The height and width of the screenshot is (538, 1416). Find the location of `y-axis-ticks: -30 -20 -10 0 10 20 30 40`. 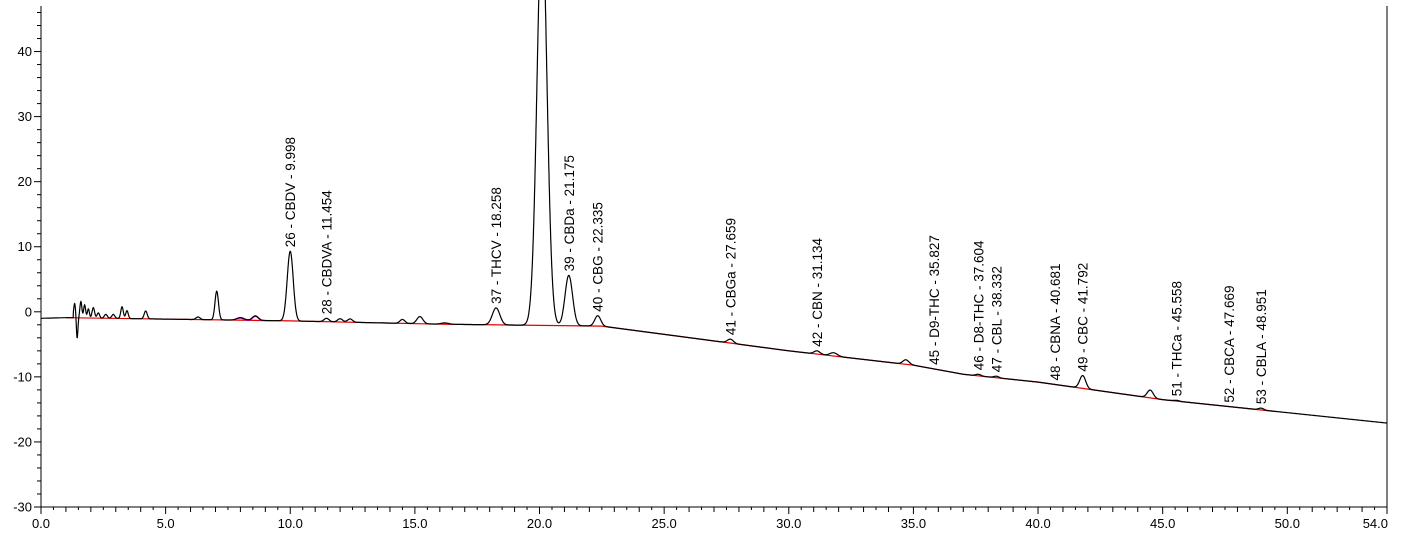

y-axis-ticks: -30 -20 -10 0 10 20 30 40 is located at coordinates (27, 263).